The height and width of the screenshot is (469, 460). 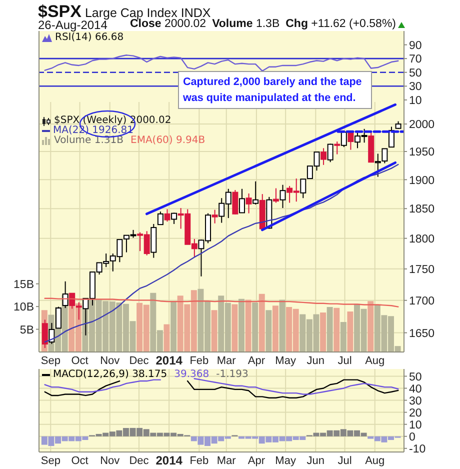 What do you see at coordinates (24, 284) in the screenshot?
I see `y2-tick-label: 15B` at bounding box center [24, 284].